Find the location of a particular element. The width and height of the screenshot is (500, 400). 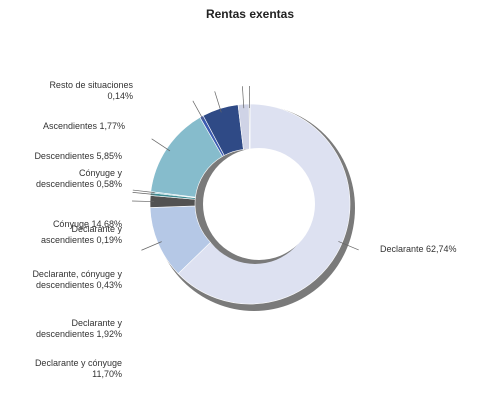

label-conyuge-y-descendientes: Cónyuge y descendientes 0,58% is located at coordinates (79, 178).